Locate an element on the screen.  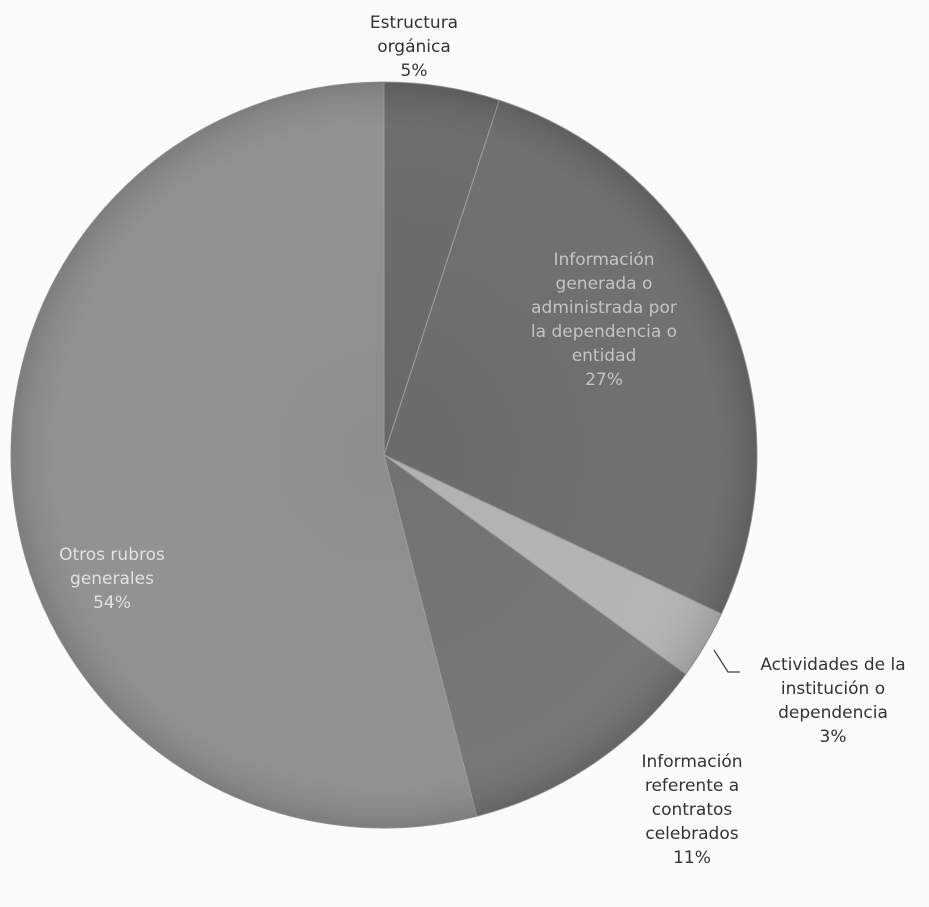
slice-label-line: Otros rubros is located at coordinates (112, 555).